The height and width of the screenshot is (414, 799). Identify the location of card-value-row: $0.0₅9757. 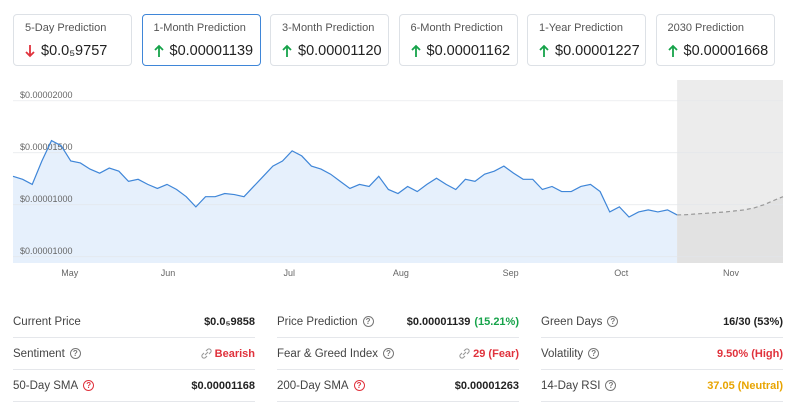
(78, 51).